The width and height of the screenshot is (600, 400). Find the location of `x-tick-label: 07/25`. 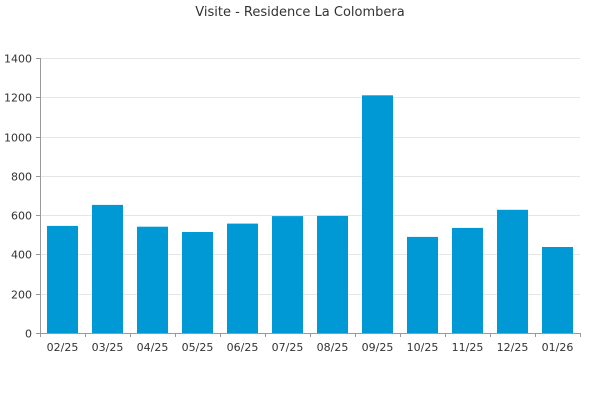

x-tick-label: 07/25 is located at coordinates (288, 347).